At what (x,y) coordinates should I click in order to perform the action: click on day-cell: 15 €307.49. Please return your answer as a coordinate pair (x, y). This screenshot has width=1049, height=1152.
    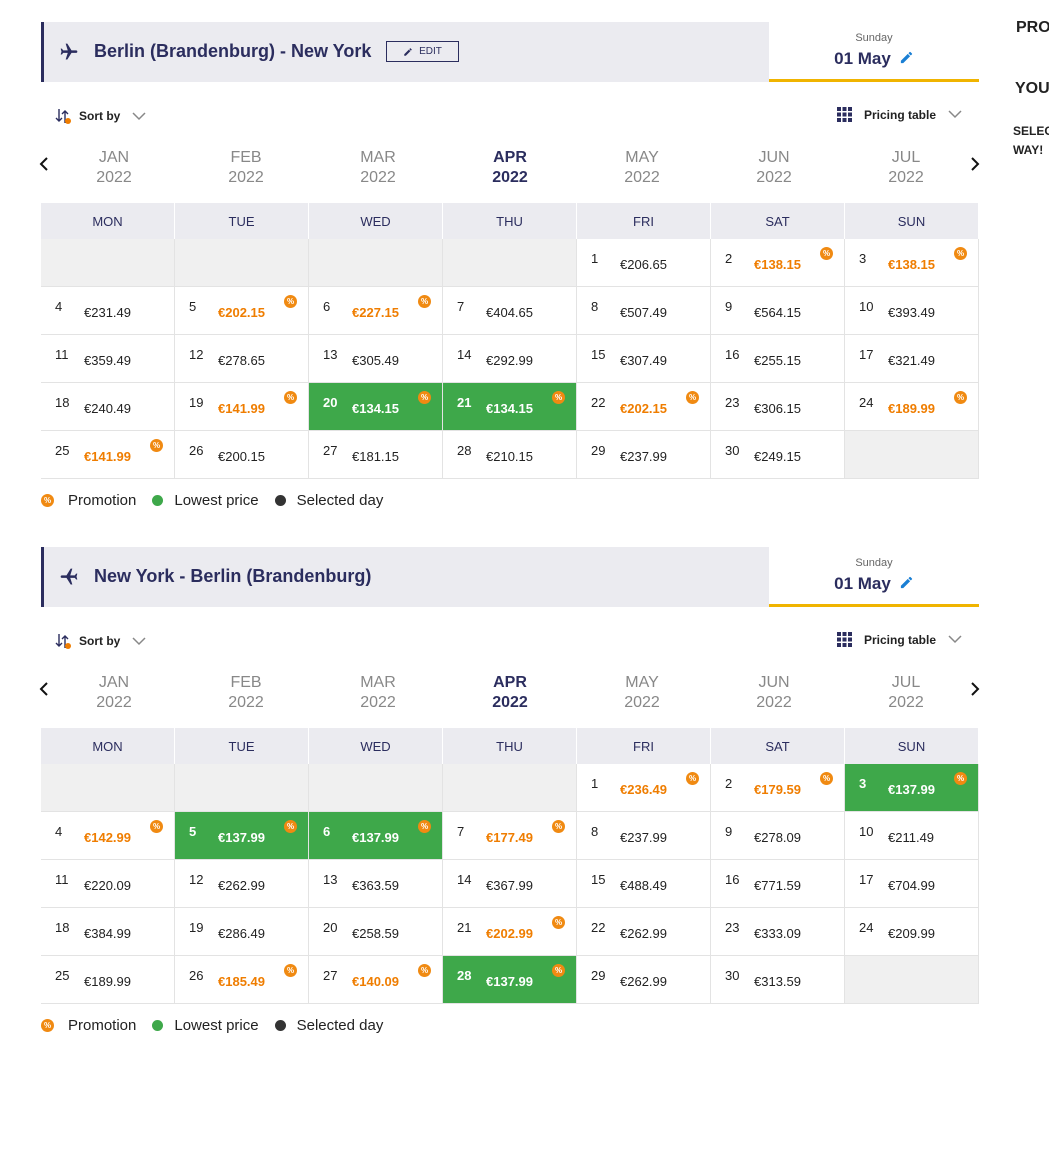
    Looking at the image, I should click on (644, 359).